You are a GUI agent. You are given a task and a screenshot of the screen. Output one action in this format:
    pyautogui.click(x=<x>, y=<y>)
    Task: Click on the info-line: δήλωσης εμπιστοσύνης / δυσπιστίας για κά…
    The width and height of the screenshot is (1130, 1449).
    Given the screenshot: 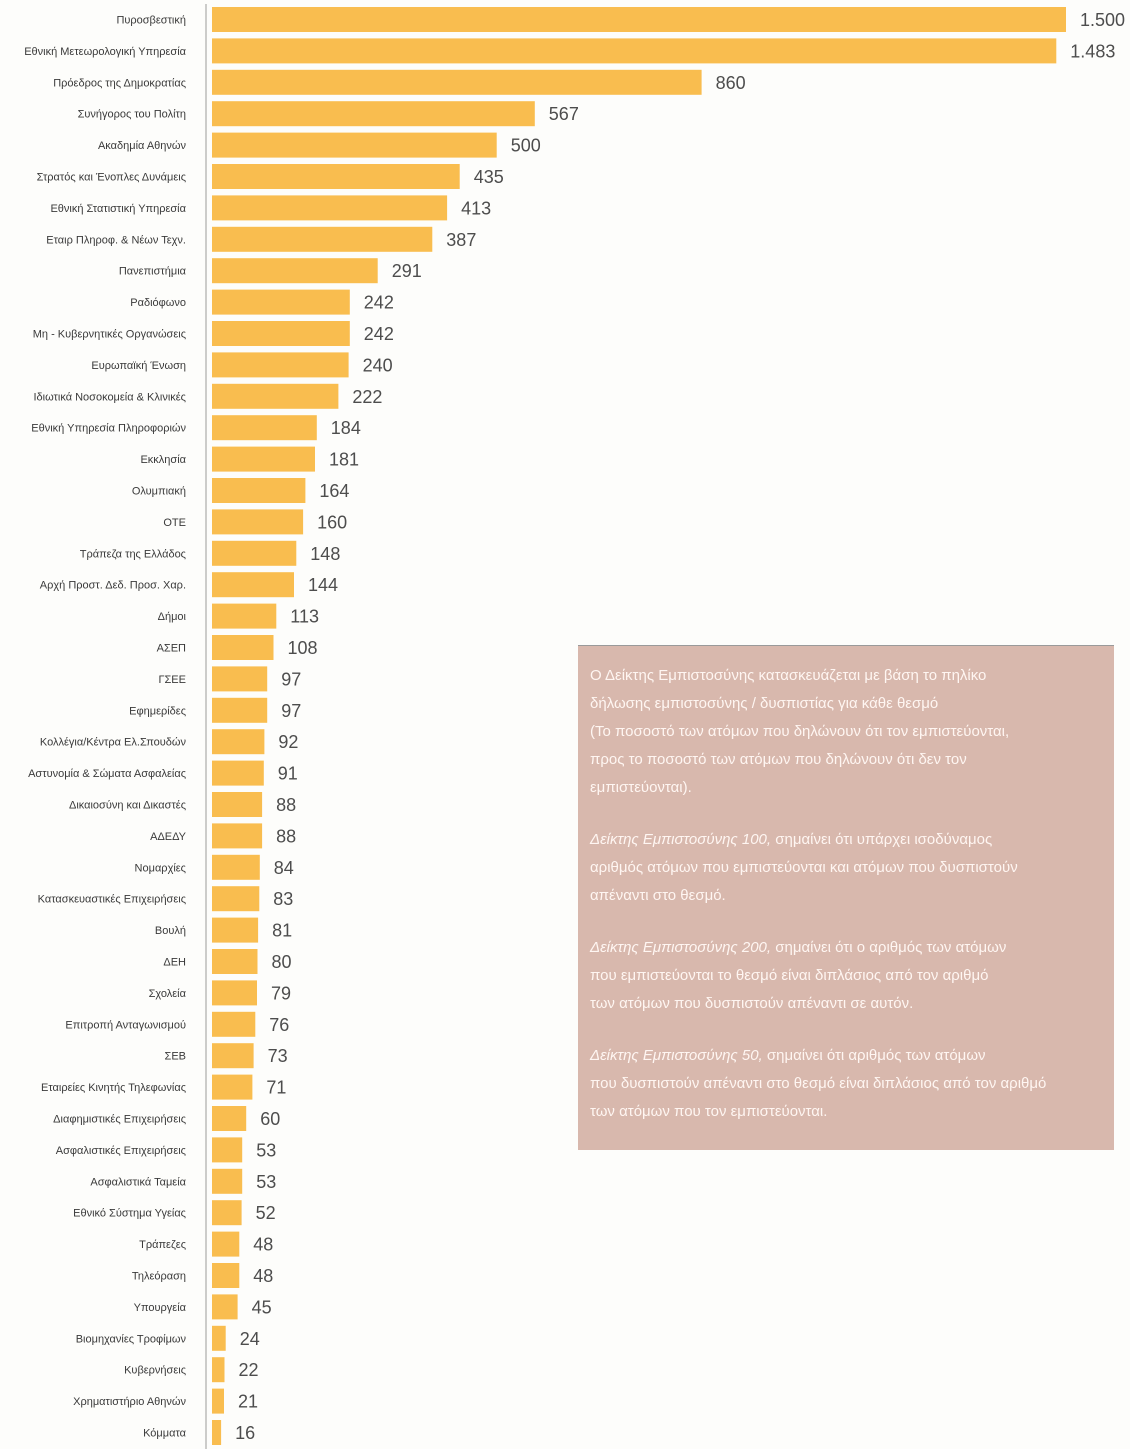 What is the action you would take?
    pyautogui.click(x=847, y=704)
    